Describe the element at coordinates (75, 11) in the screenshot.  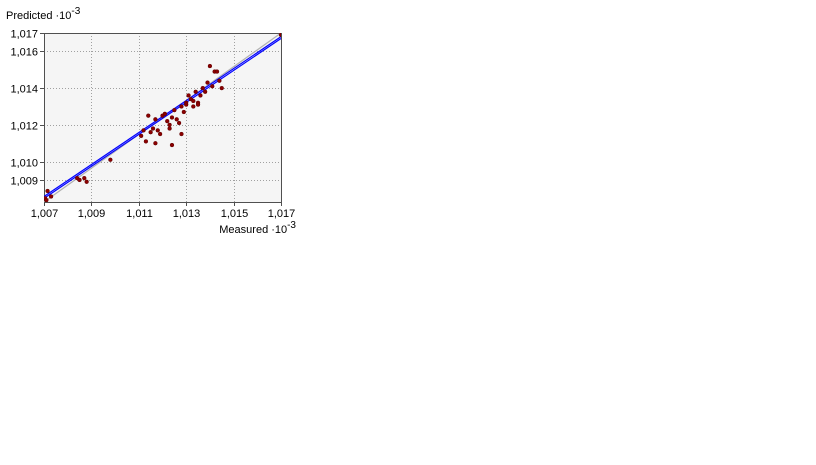
I see `y-axis-exponent-sup: -3` at that location.